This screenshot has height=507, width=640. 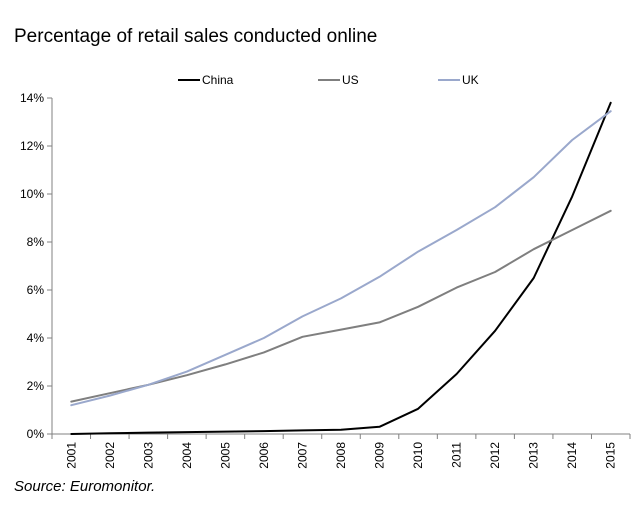 I want to click on y-tick-label: 6%, so click(x=36, y=290).